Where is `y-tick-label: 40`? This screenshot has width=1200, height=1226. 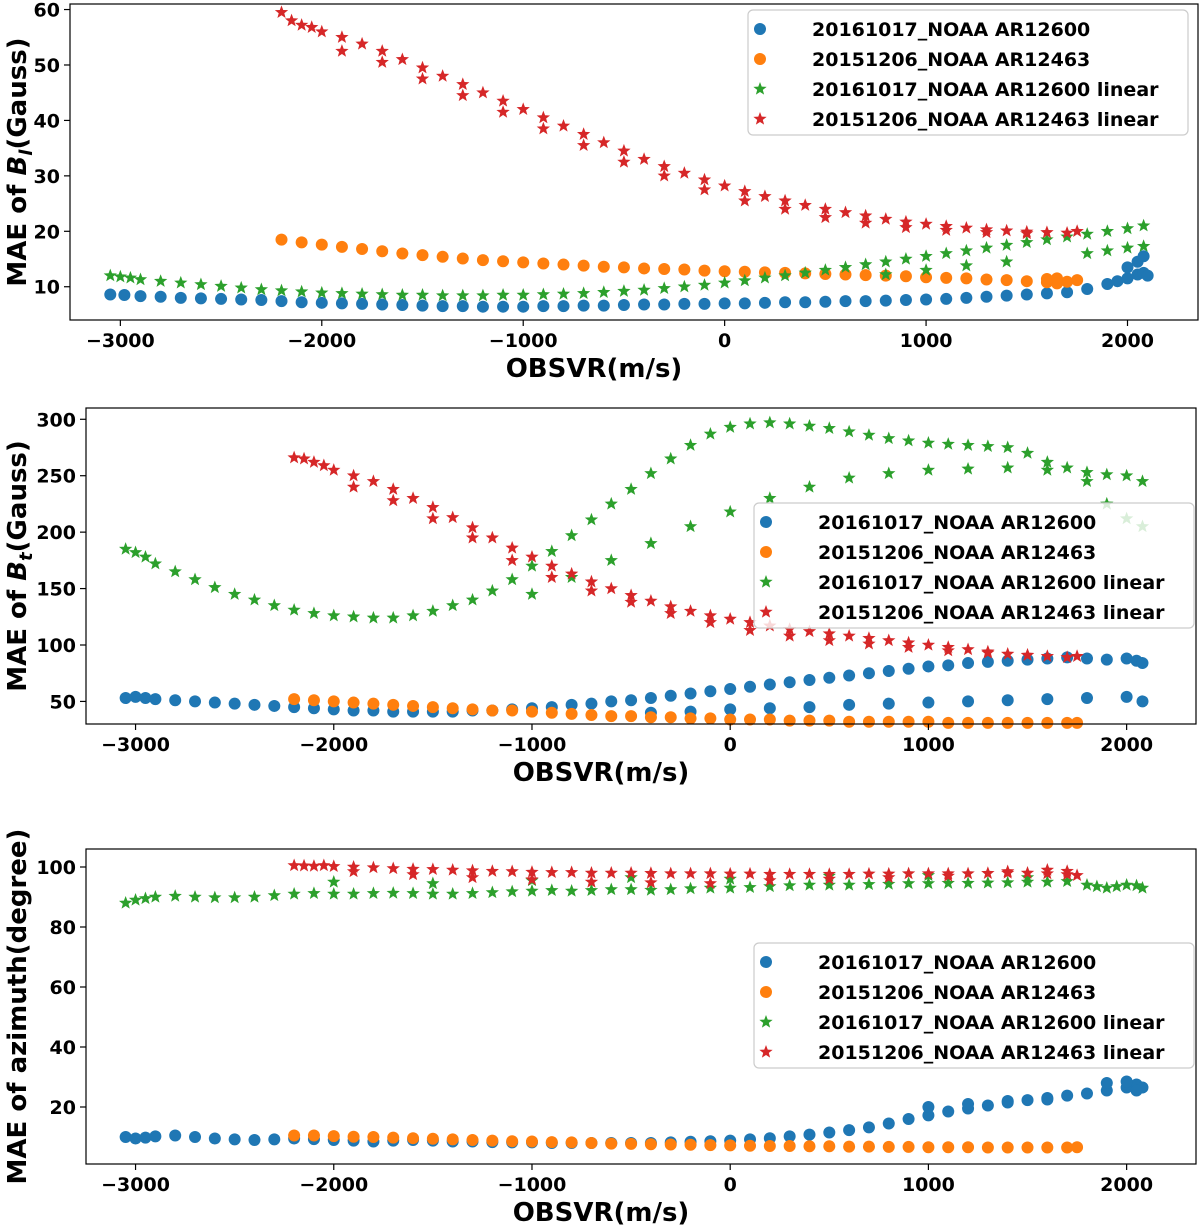
y-tick-label: 40 is located at coordinates (63, 1048).